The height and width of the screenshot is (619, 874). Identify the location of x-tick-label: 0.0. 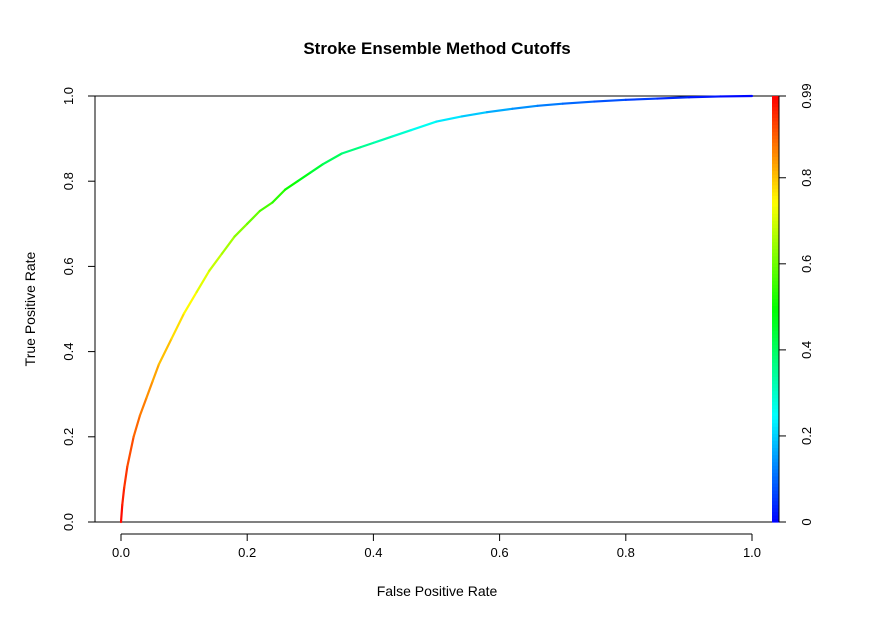
(121, 552).